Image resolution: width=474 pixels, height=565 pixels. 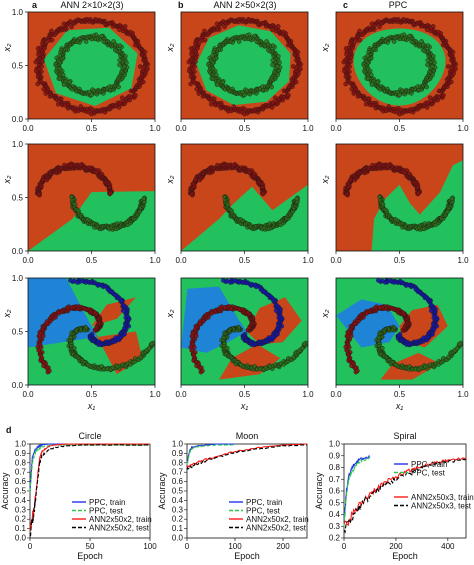 What do you see at coordinates (181, 5) in the screenshot?
I see `panel-letter-b: b` at bounding box center [181, 5].